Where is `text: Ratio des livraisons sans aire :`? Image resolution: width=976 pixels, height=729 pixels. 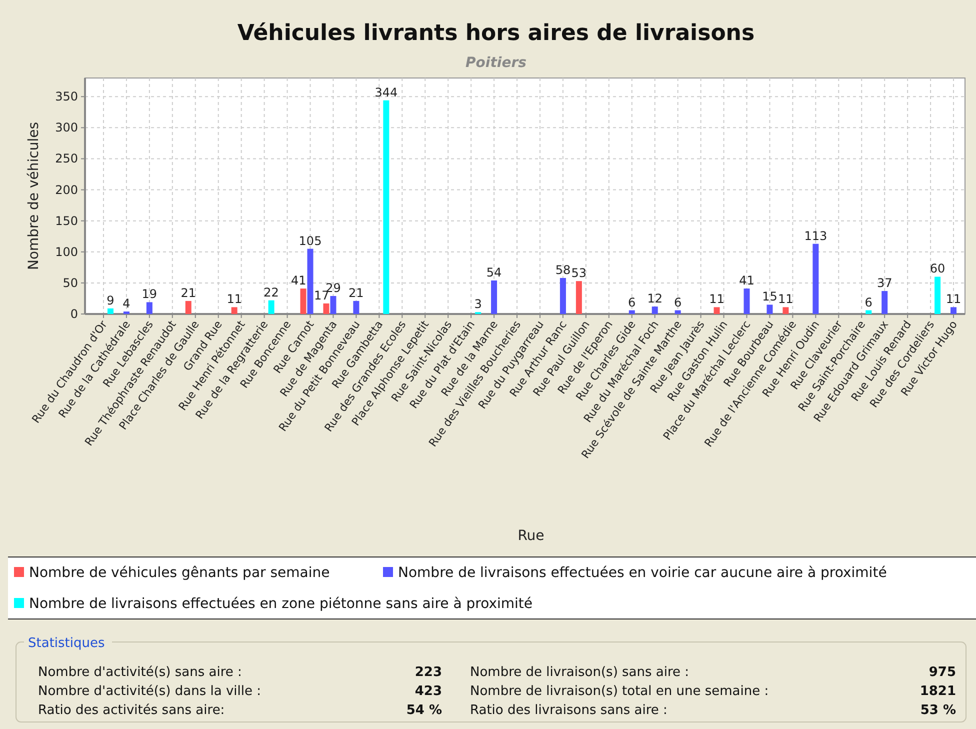
text: Ratio des livraisons sans aire : is located at coordinates (569, 710).